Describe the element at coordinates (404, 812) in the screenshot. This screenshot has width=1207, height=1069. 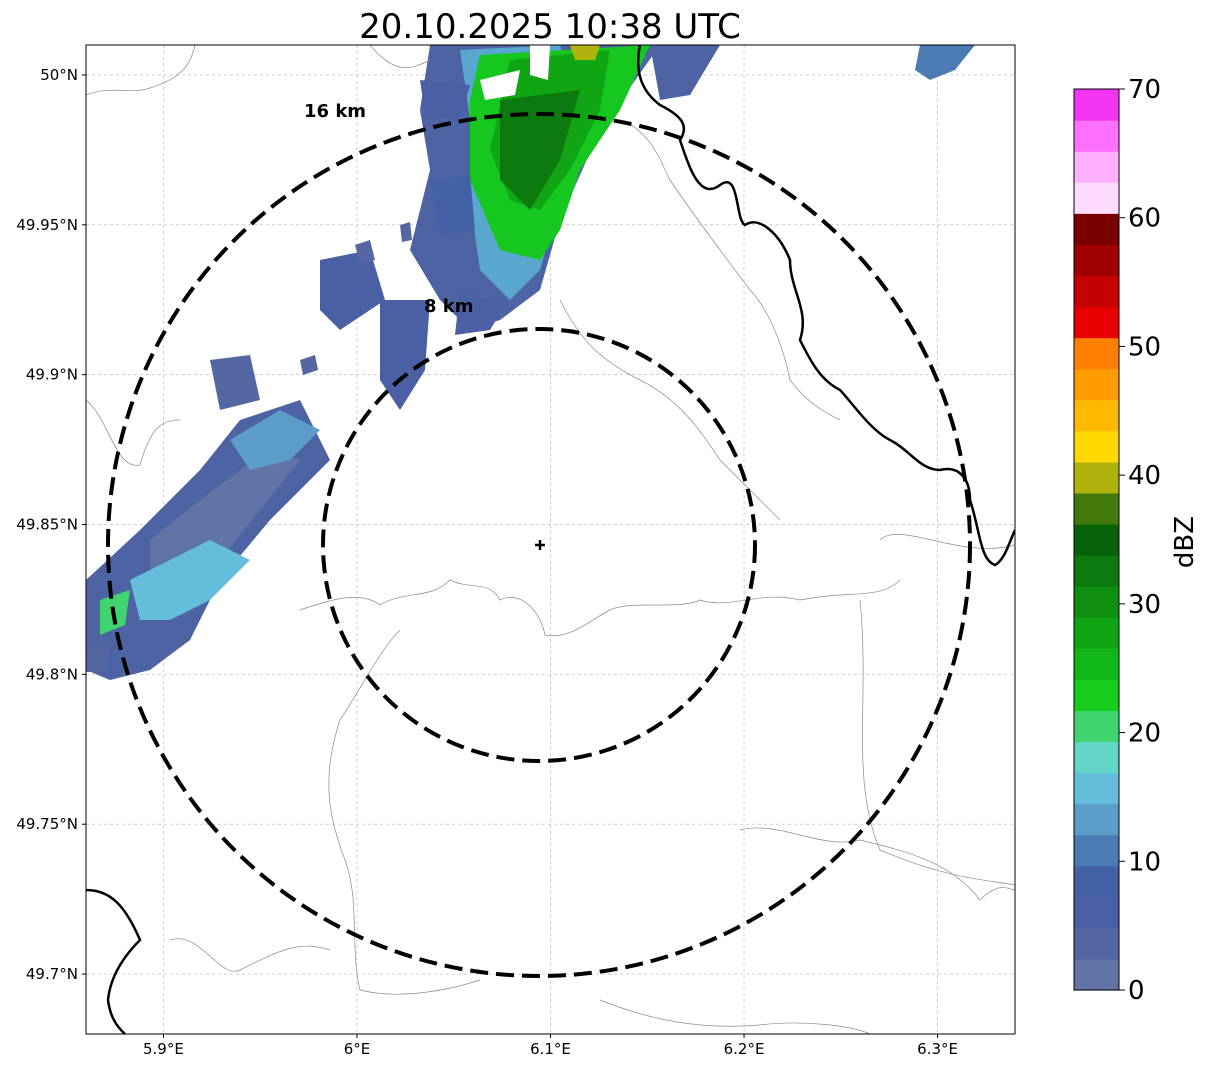
I see `boundary-line-south` at that location.